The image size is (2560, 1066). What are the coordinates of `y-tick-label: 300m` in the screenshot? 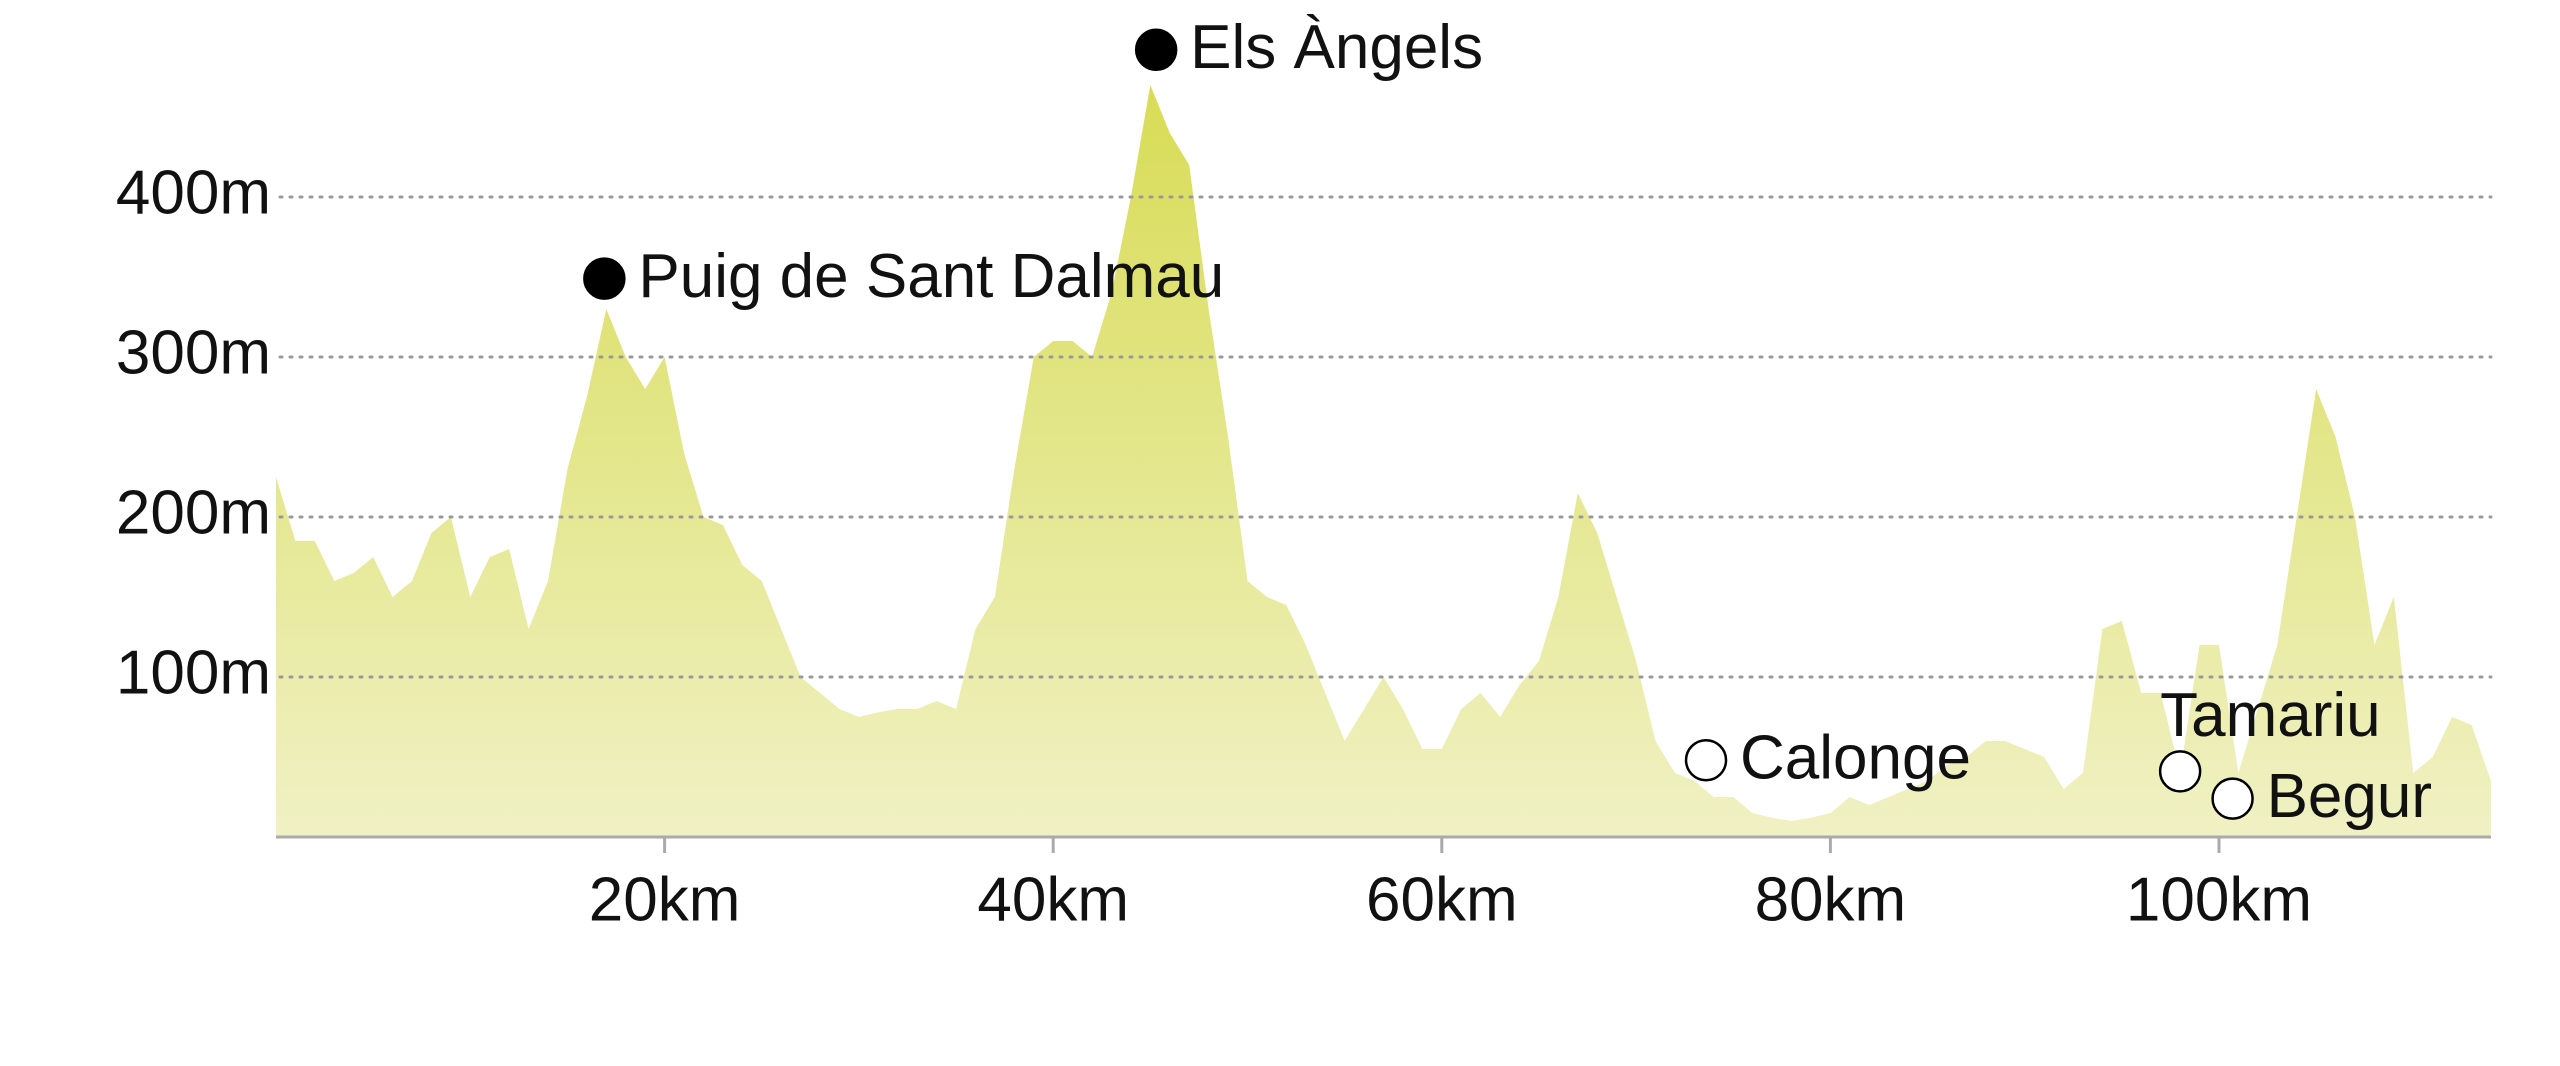 It's located at (193, 352).